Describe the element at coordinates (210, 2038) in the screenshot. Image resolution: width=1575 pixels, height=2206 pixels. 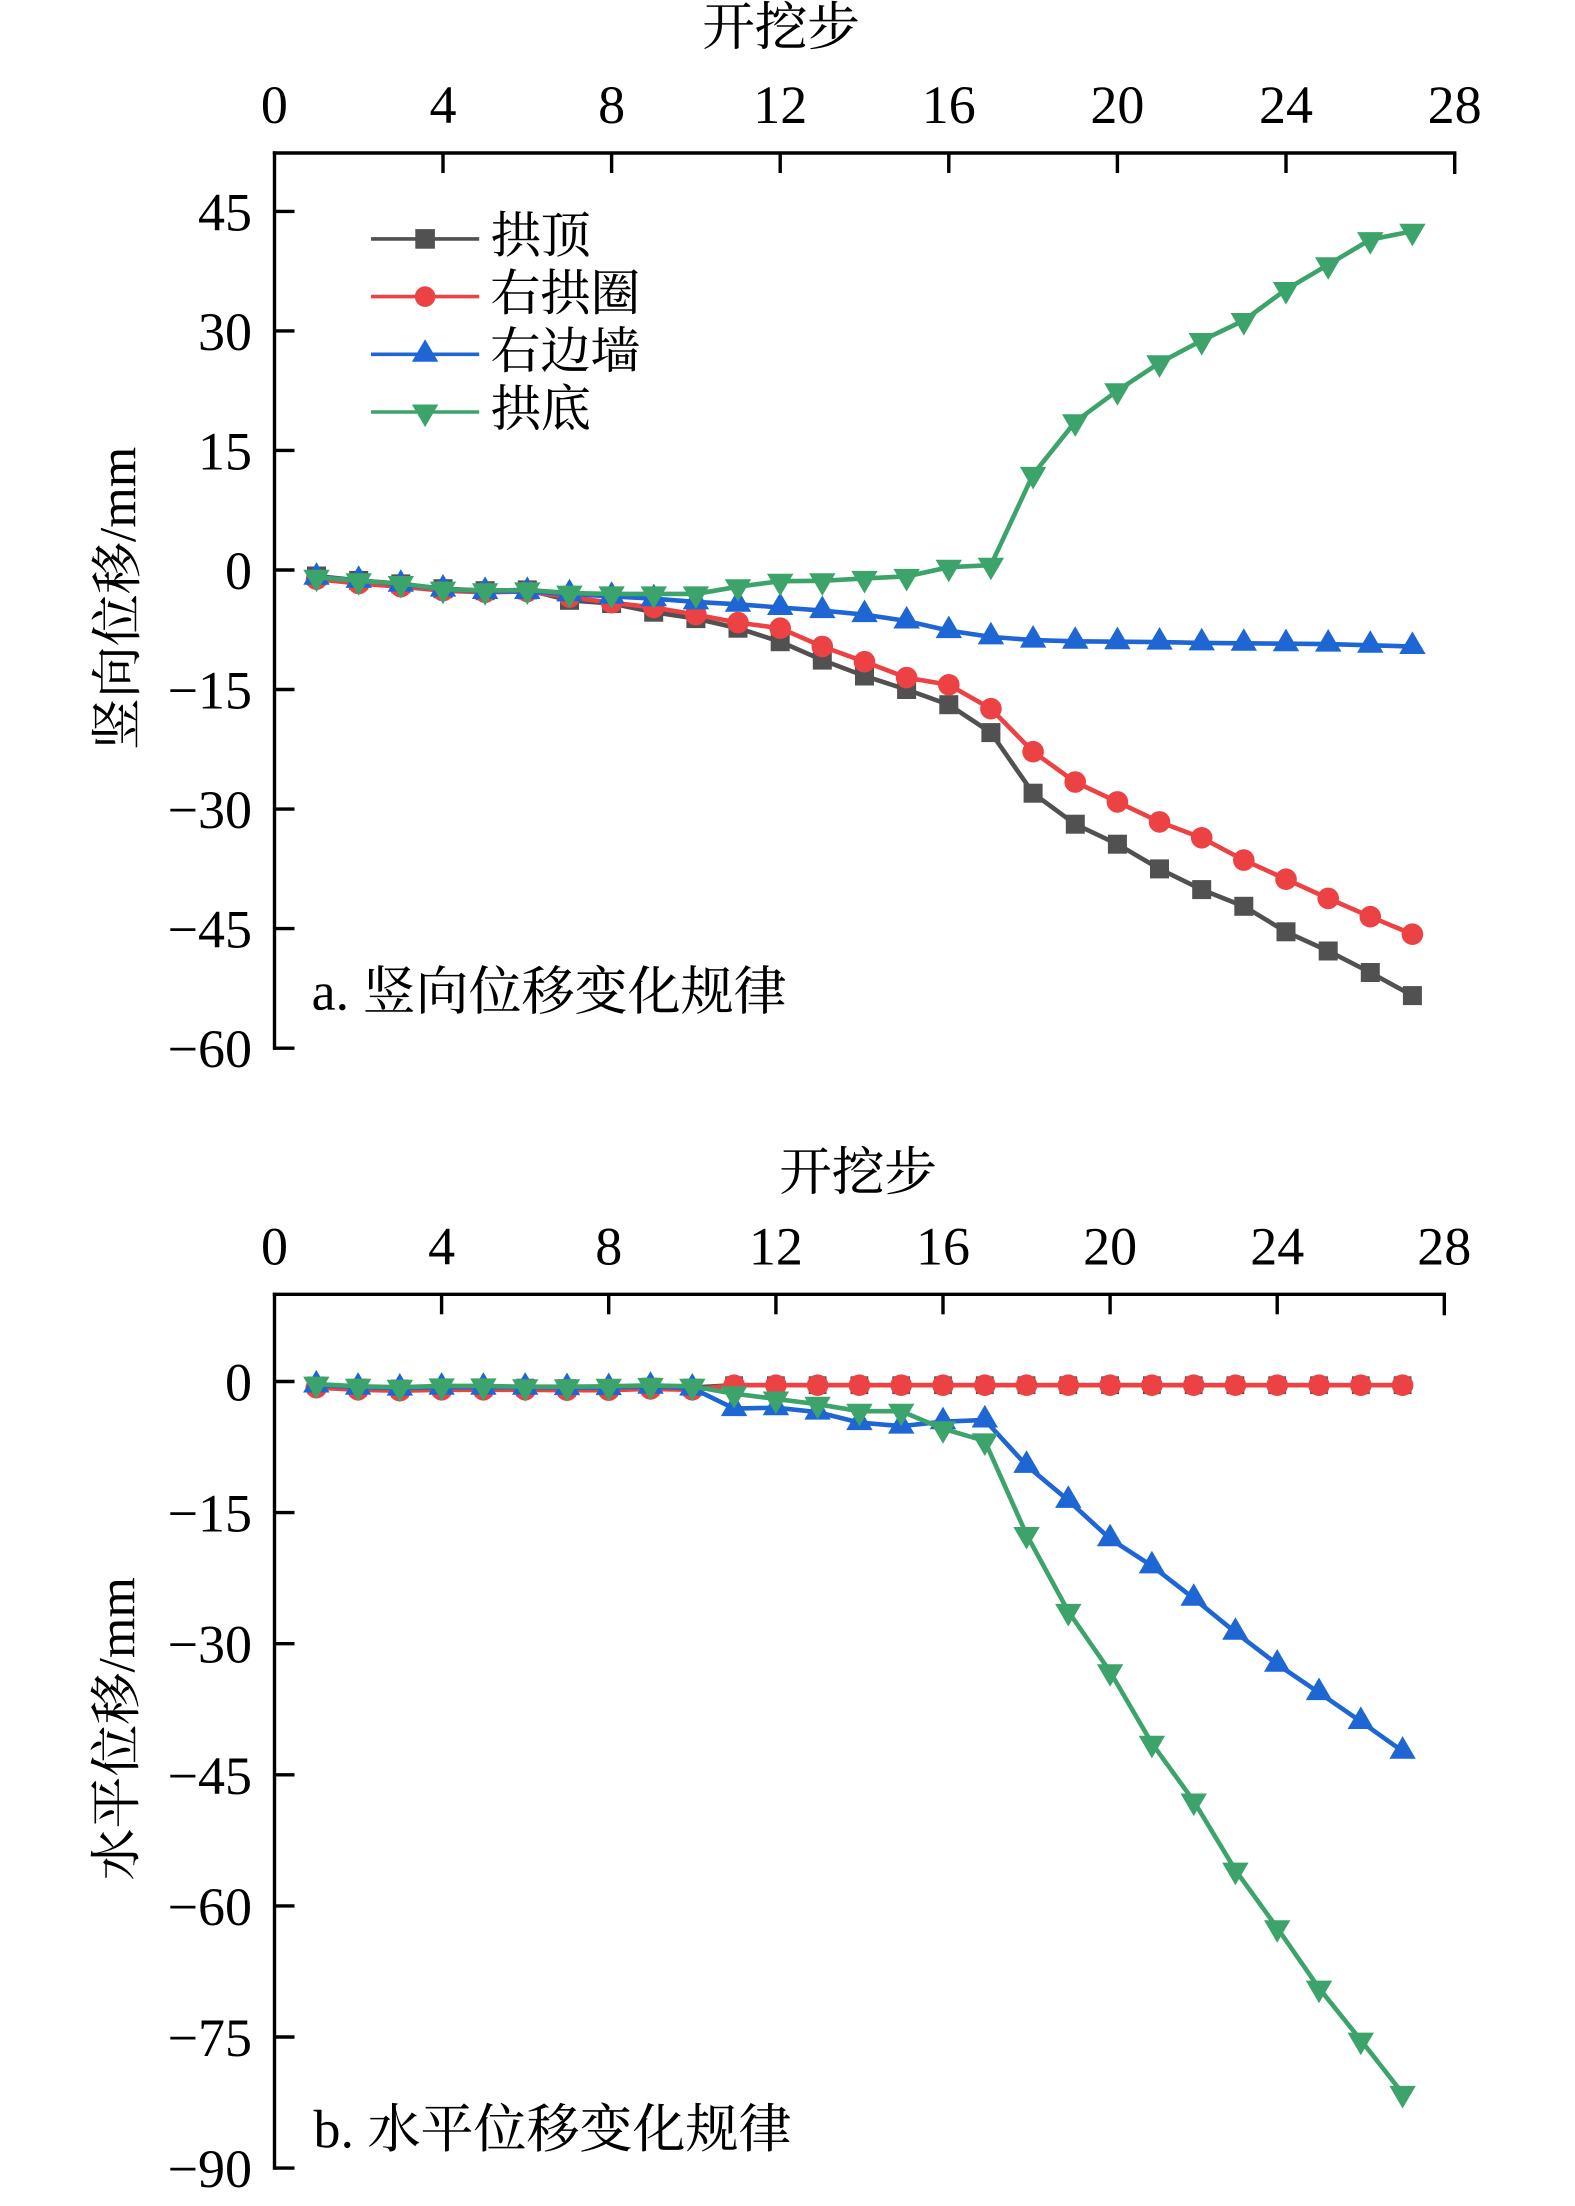
I see `svg-text: −75` at that location.